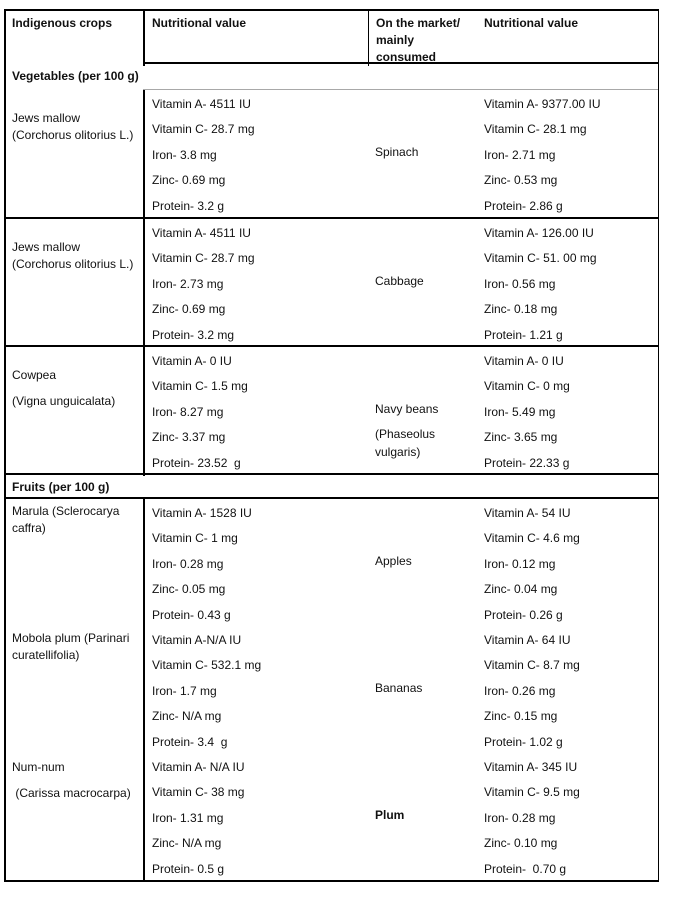 The width and height of the screenshot is (696, 909). Describe the element at coordinates (405, 443) in the screenshot. I see `market-crop-latin-name: (Phaseolus vulgaris)` at that location.